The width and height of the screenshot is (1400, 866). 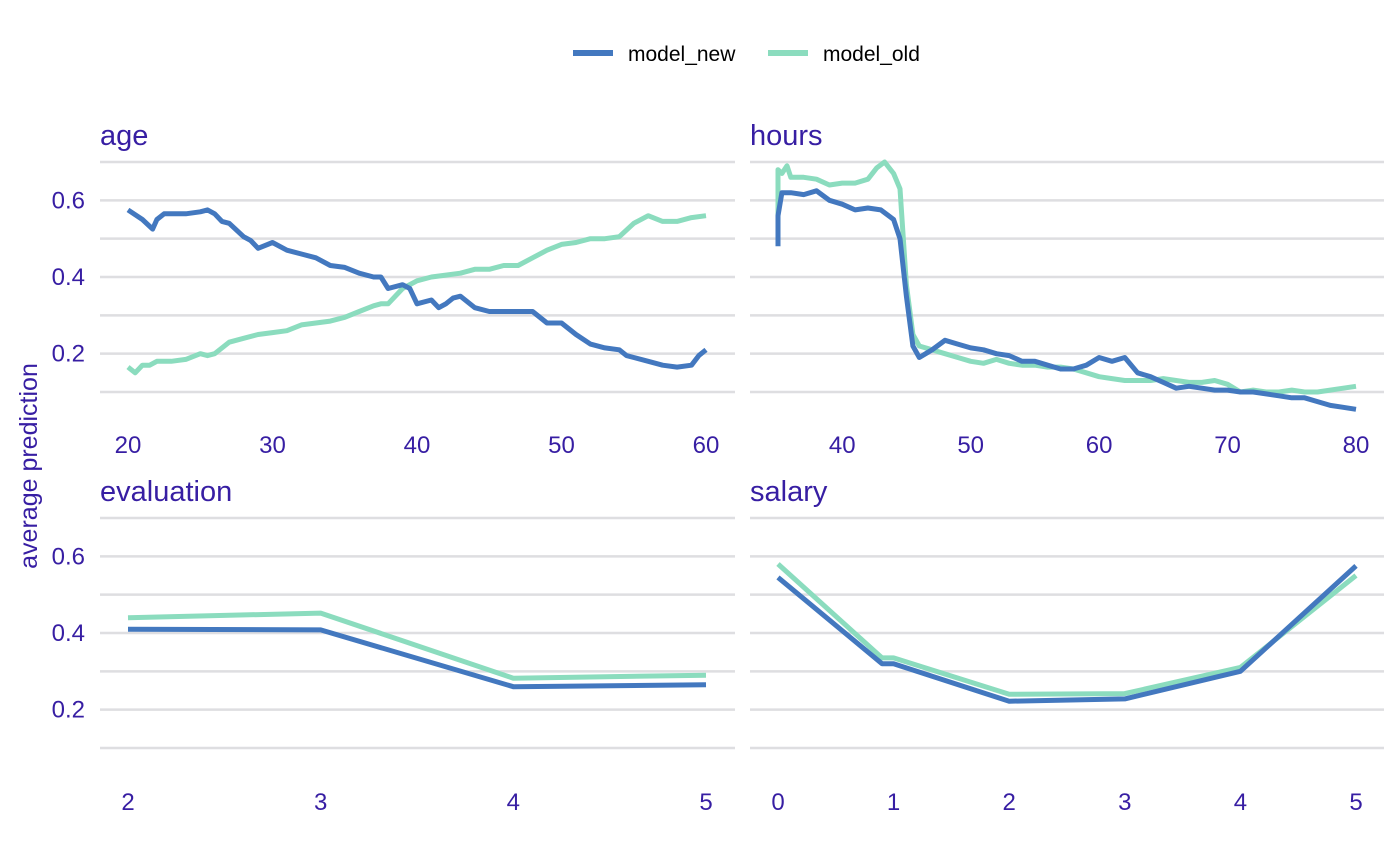 What do you see at coordinates (166, 492) in the screenshot?
I see `panel-title: evaluation` at bounding box center [166, 492].